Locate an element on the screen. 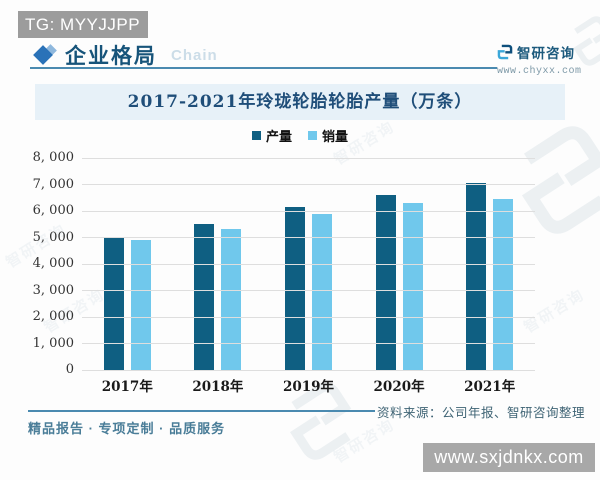 The height and width of the screenshot is (480, 600). footer-slogan: 精品报告 · 专项定制 · 品质服务 is located at coordinates (127, 428).